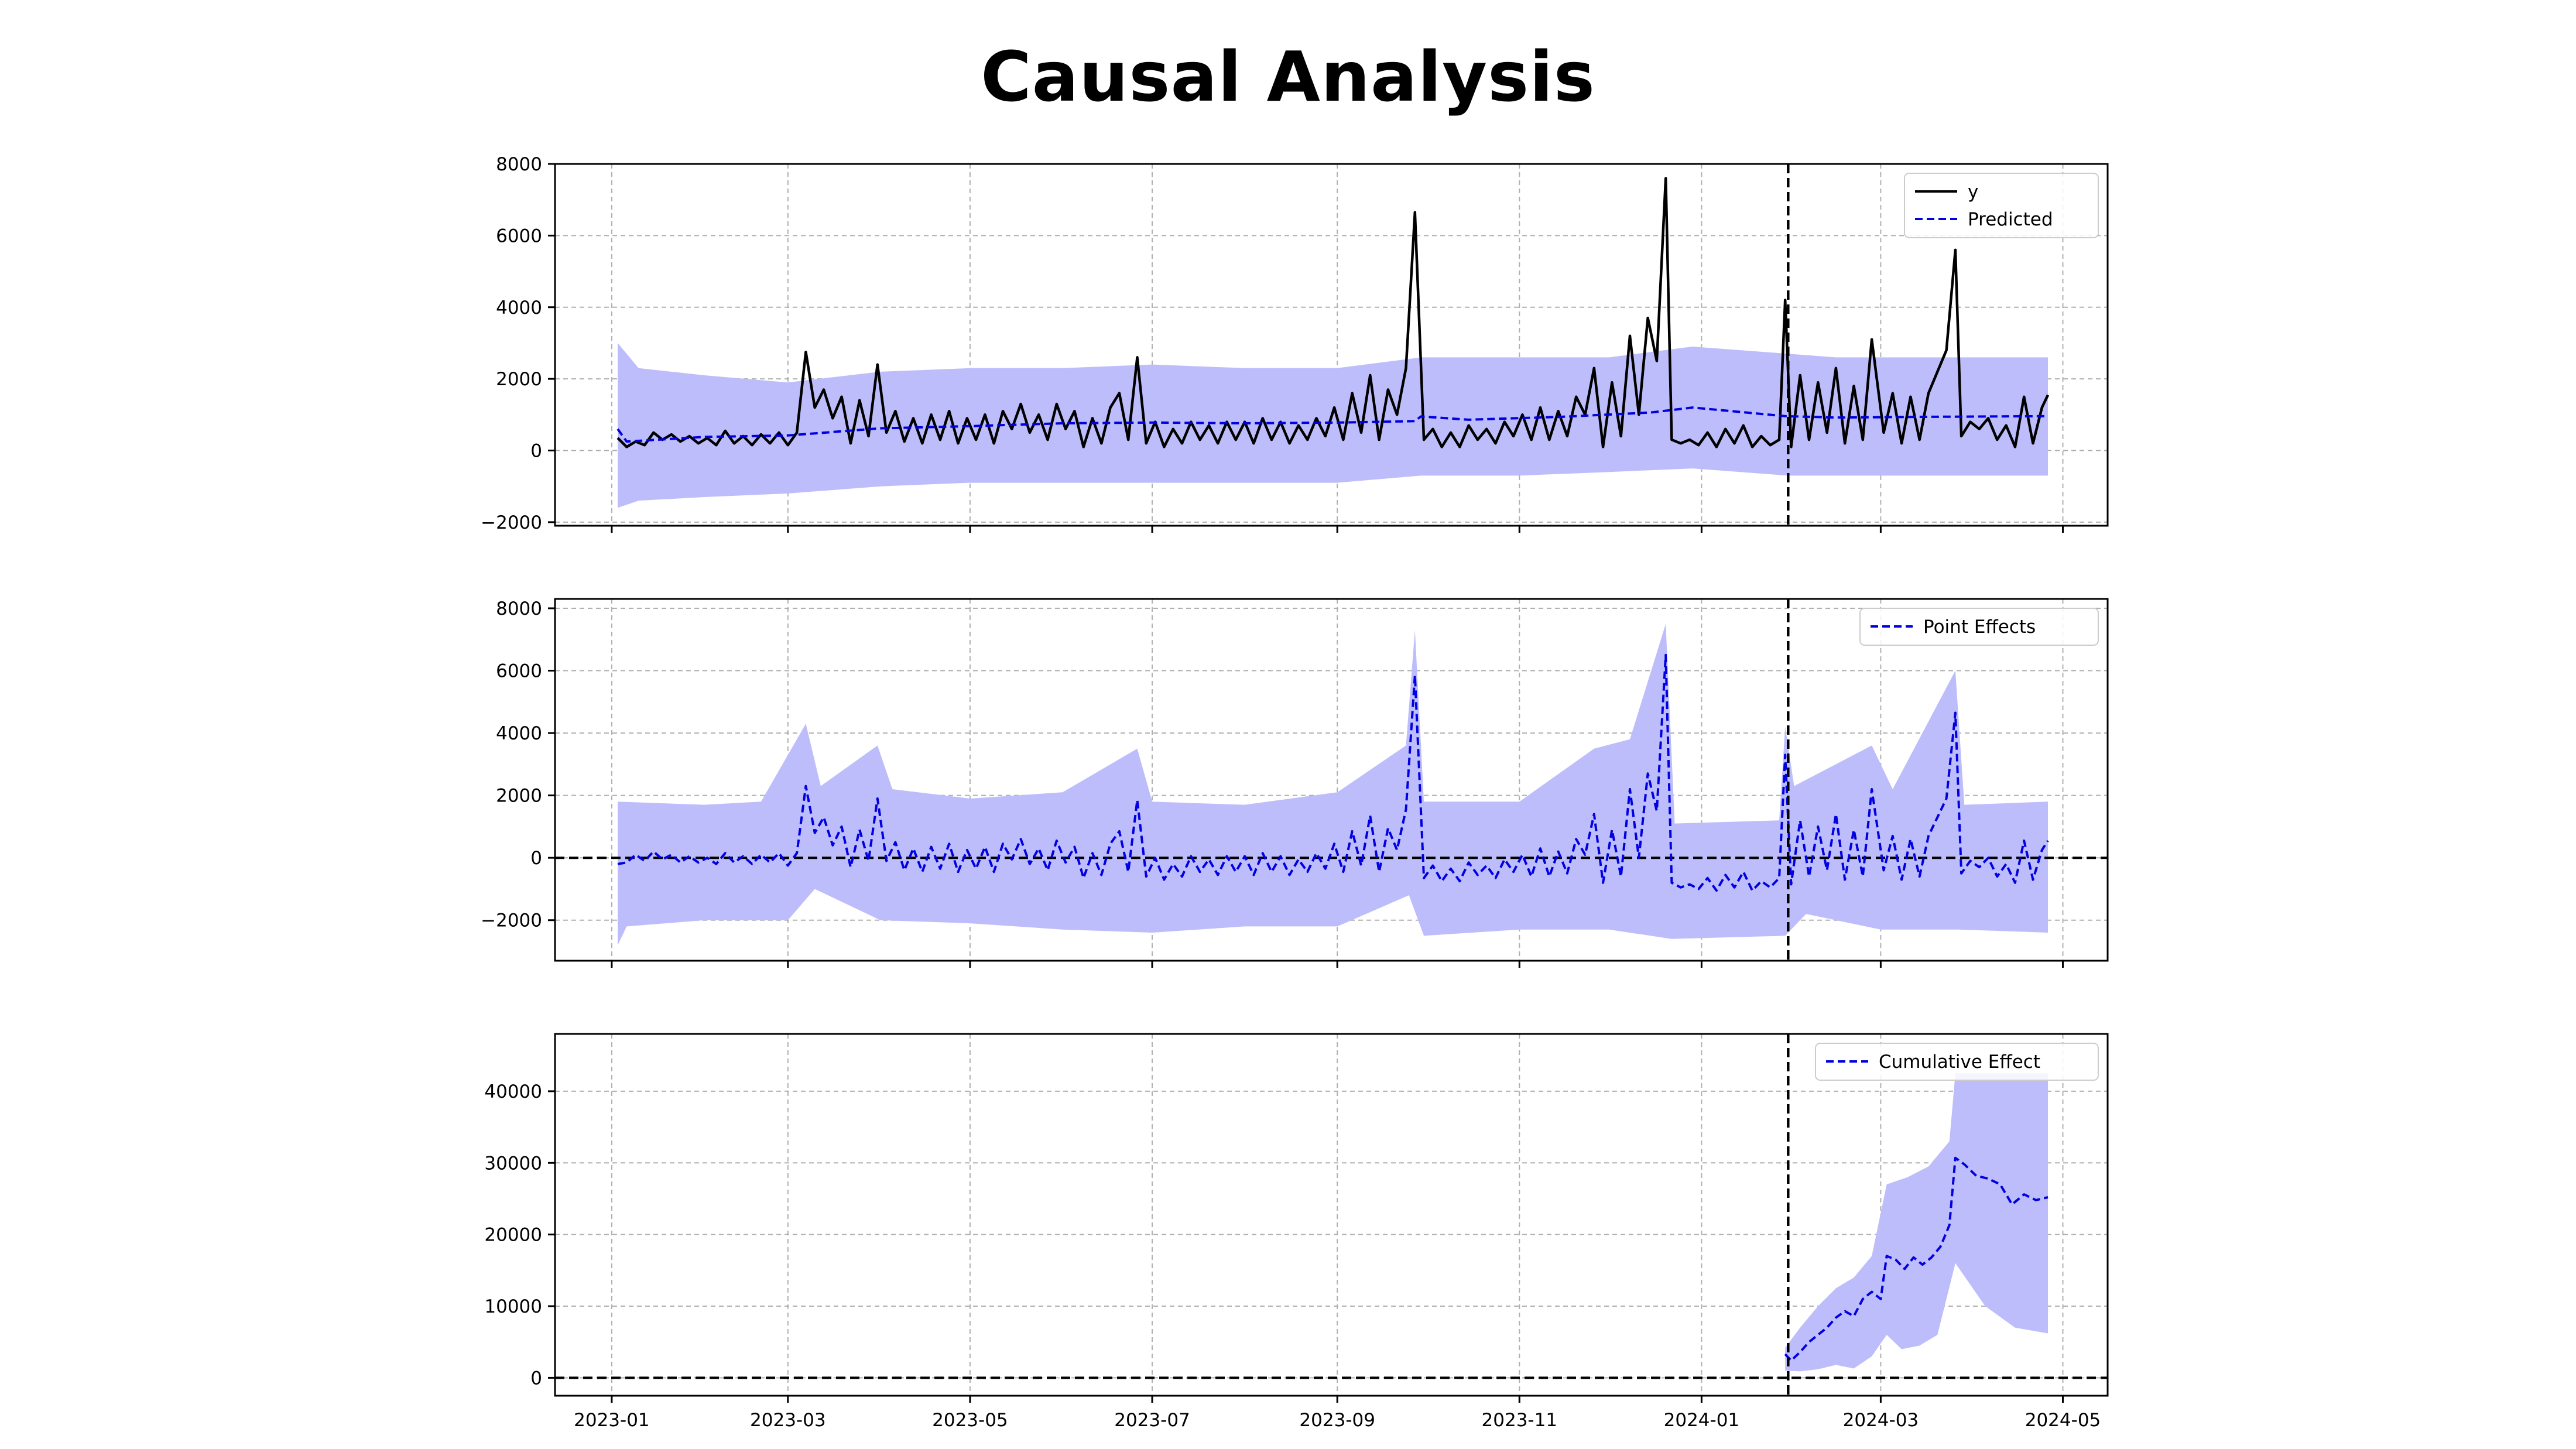 The height and width of the screenshot is (1449, 2576). Describe the element at coordinates (970, 1420) in the screenshot. I see `x-tick-label: 2023-05` at that location.